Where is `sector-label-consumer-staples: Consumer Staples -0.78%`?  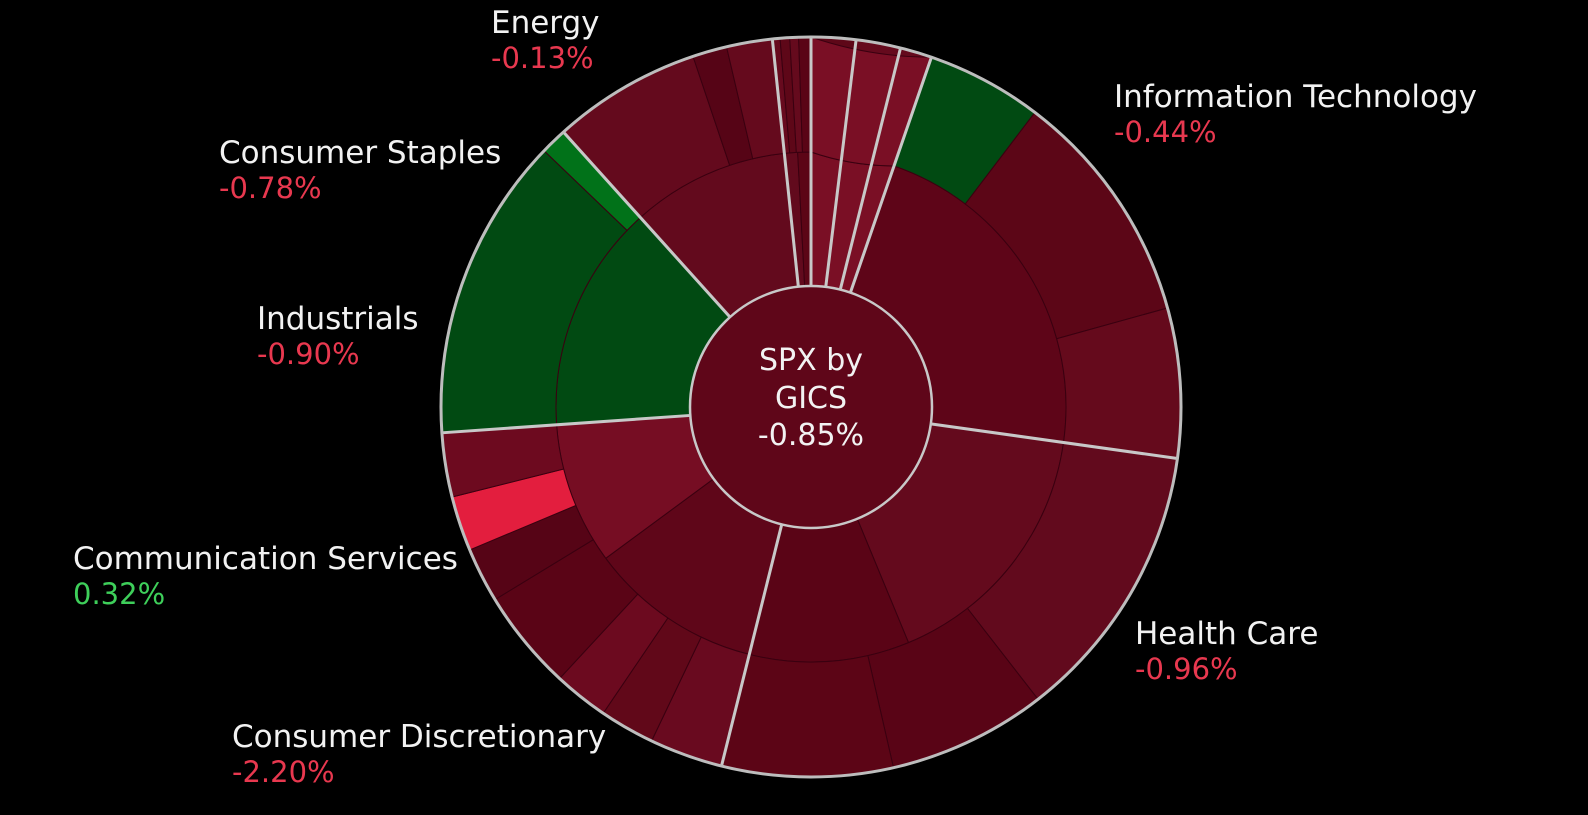 sector-label-consumer-staples: Consumer Staples -0.78% is located at coordinates (360, 170).